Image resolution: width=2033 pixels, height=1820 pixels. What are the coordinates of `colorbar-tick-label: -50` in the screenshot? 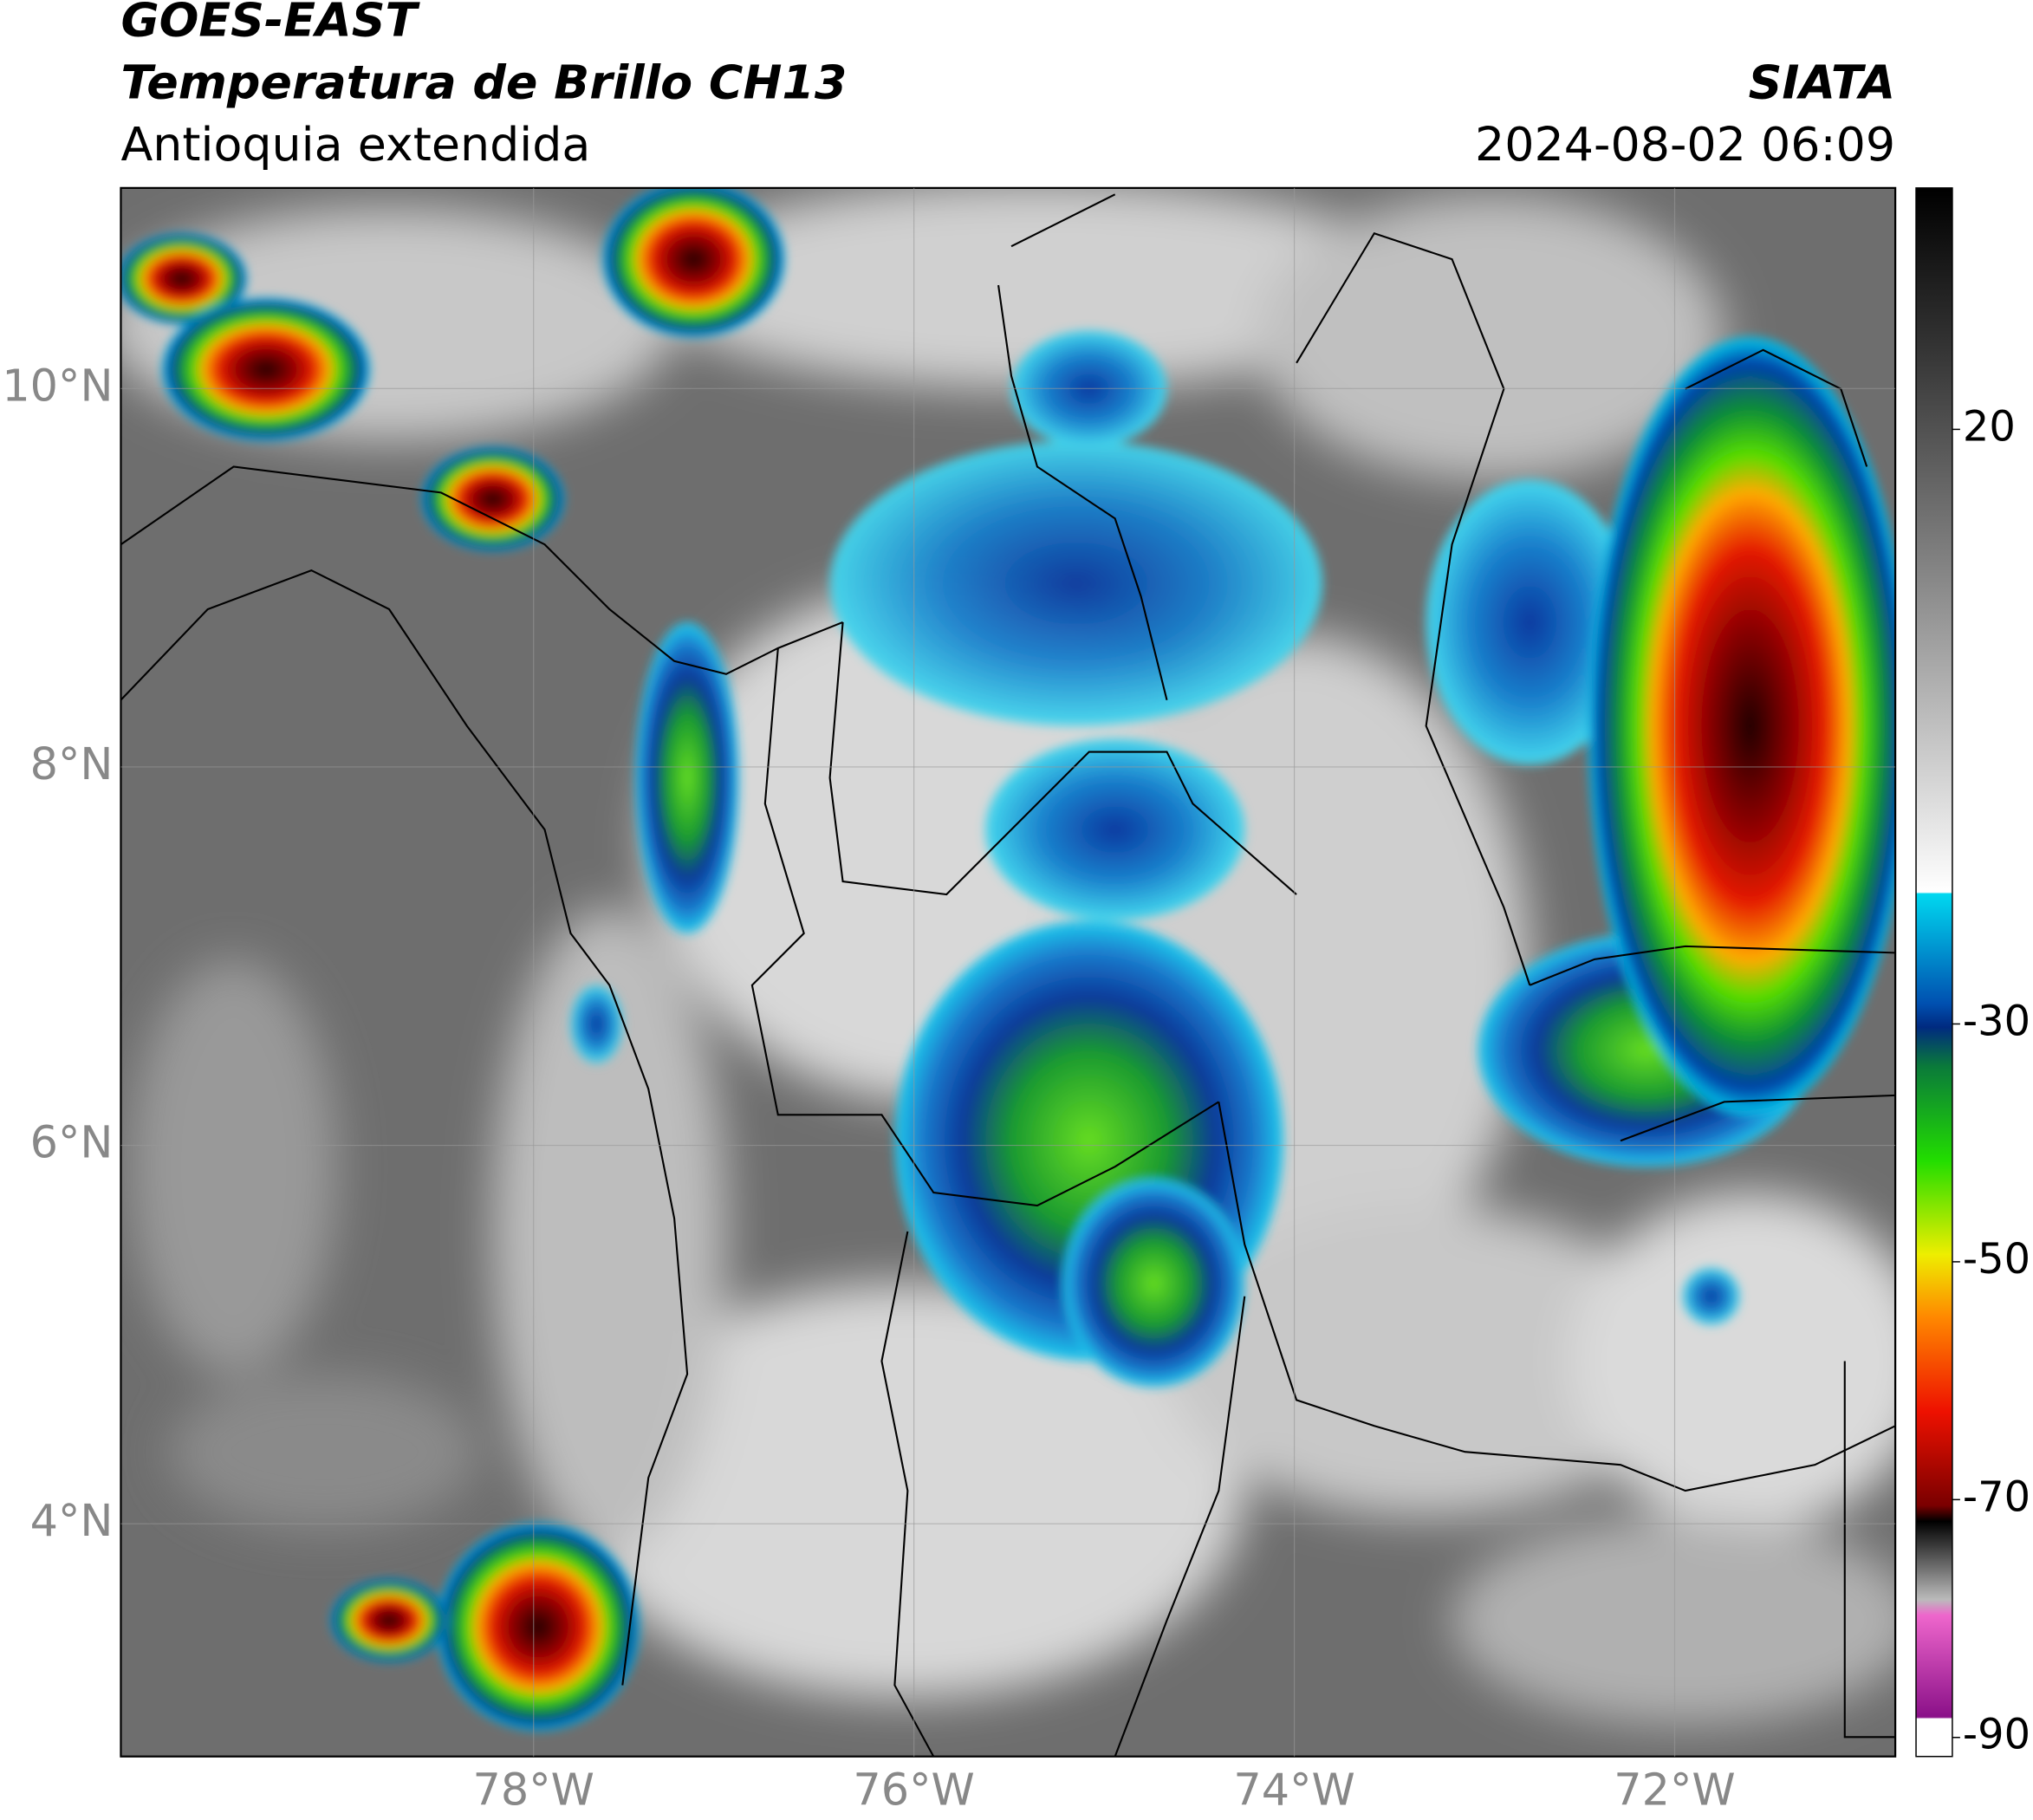 It's located at (1997, 1260).